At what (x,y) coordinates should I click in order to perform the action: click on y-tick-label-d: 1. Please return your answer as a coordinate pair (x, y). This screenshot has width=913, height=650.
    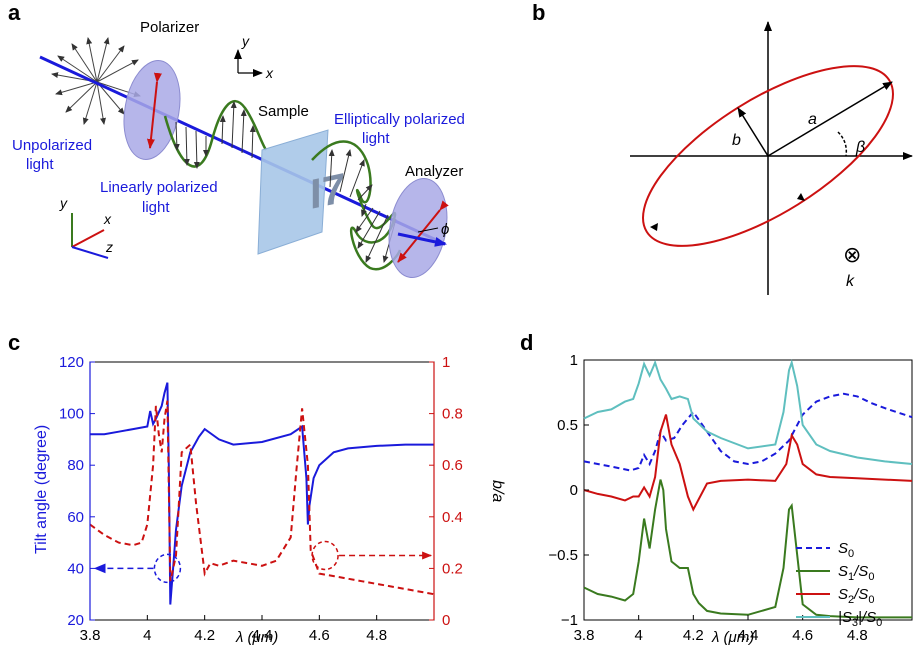
    Looking at the image, I should click on (574, 360).